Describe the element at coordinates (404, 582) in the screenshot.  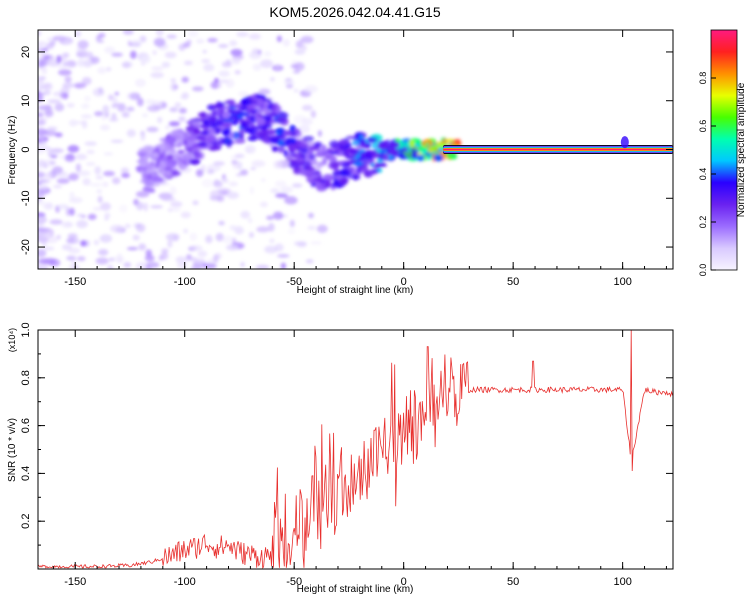
I see `x-tick-label: 0` at that location.